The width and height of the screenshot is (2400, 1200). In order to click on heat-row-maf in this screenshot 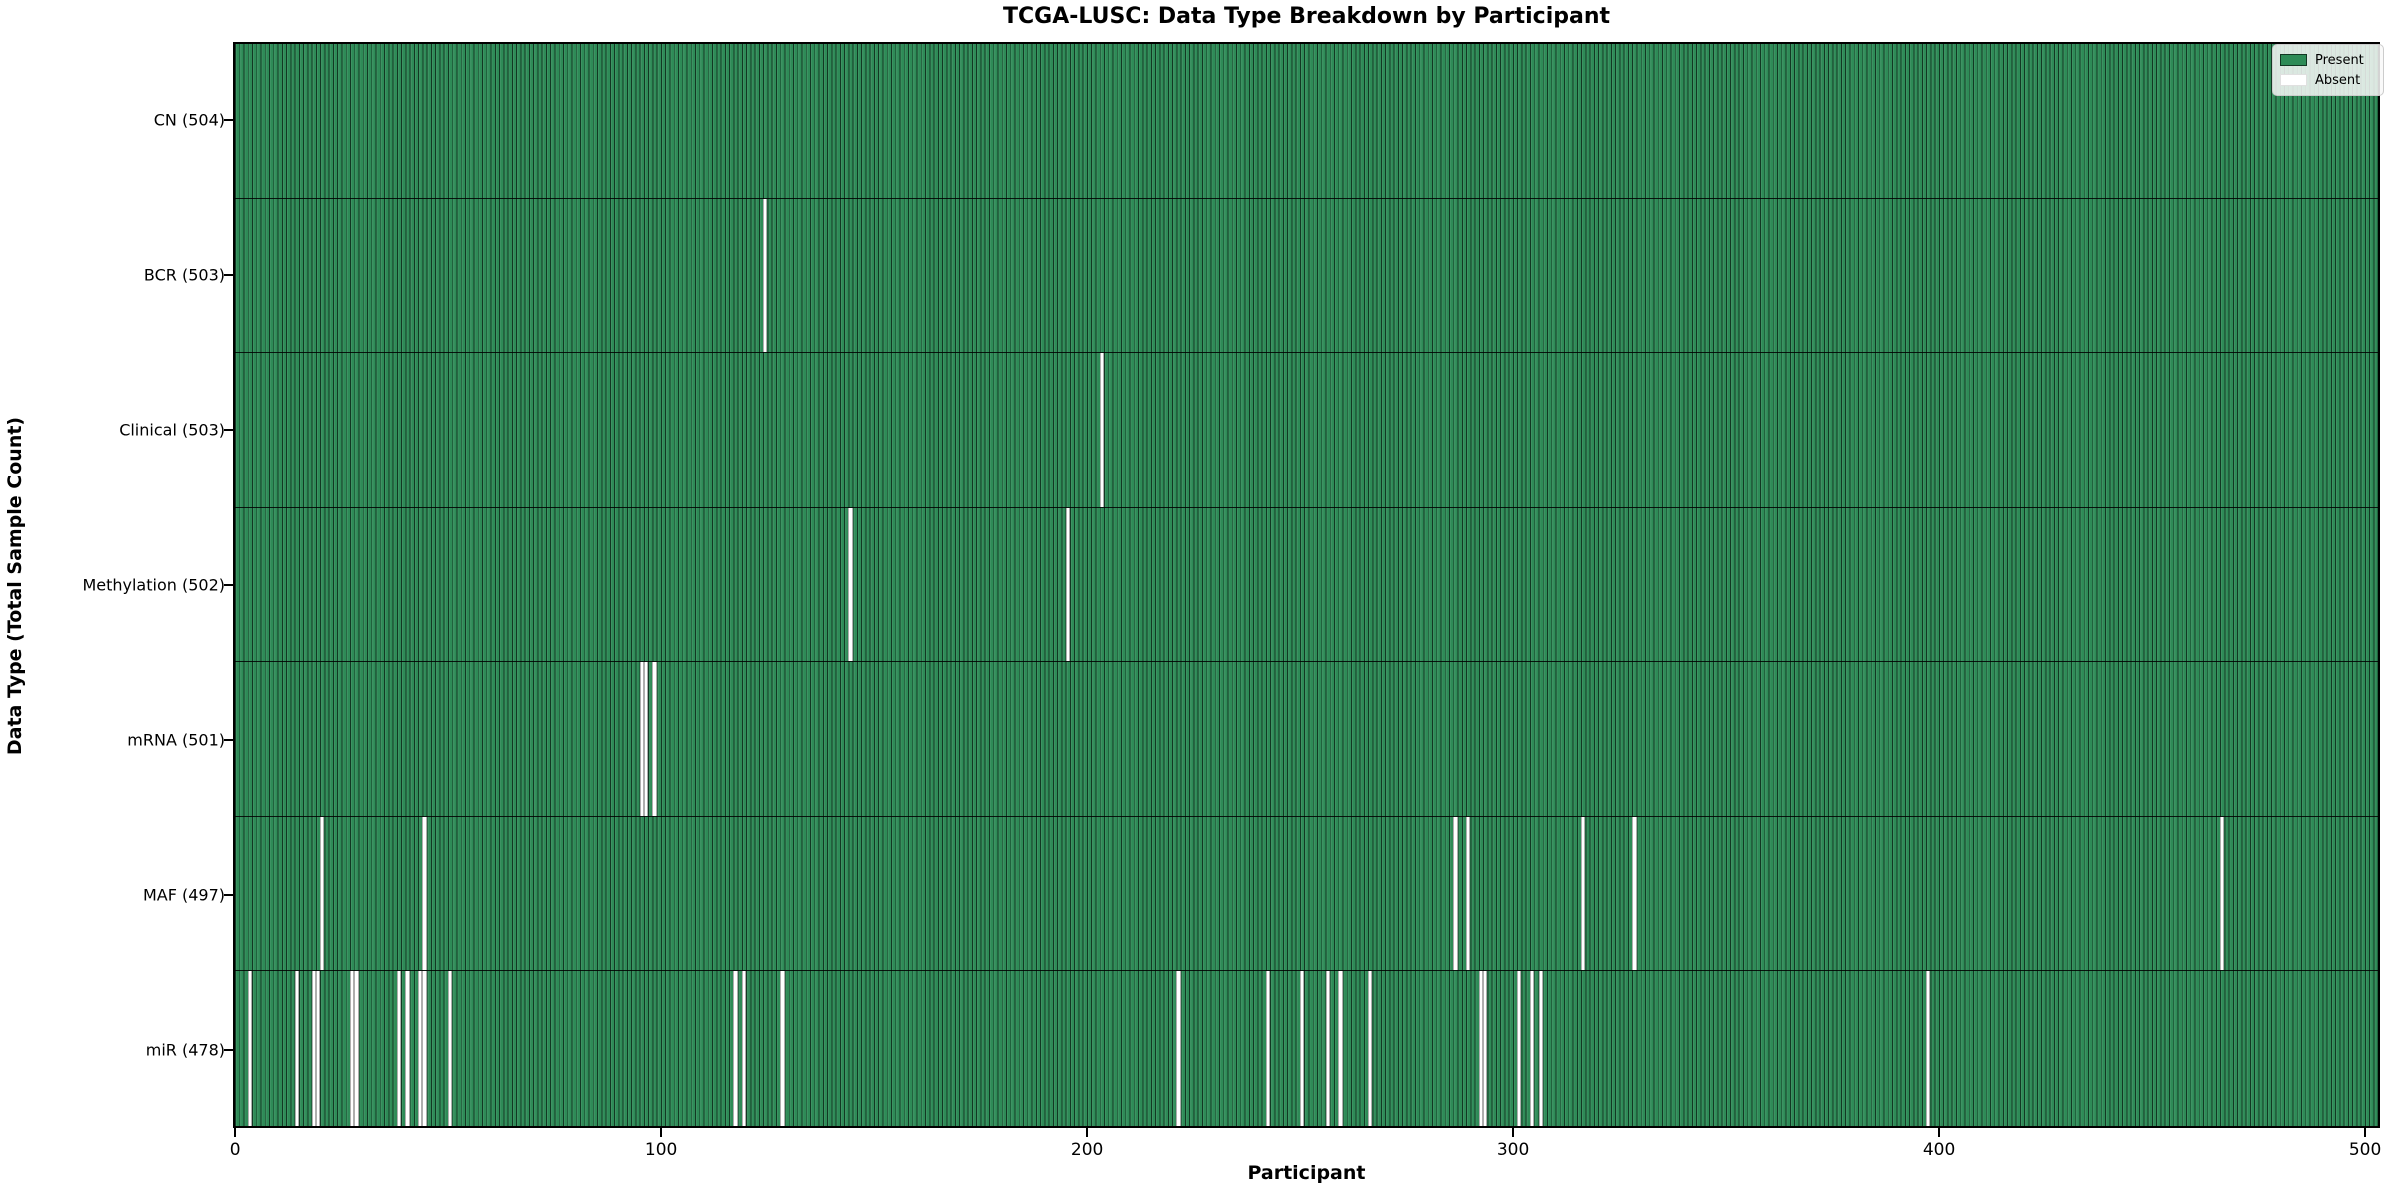, I will do `click(1306, 894)`.